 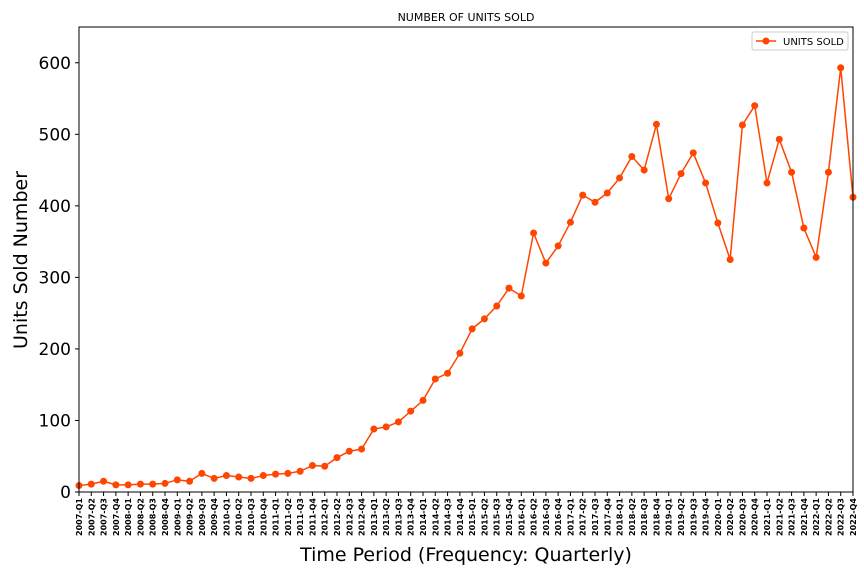 I want to click on x-tick-label: 2011-Q1, so click(x=276, y=517).